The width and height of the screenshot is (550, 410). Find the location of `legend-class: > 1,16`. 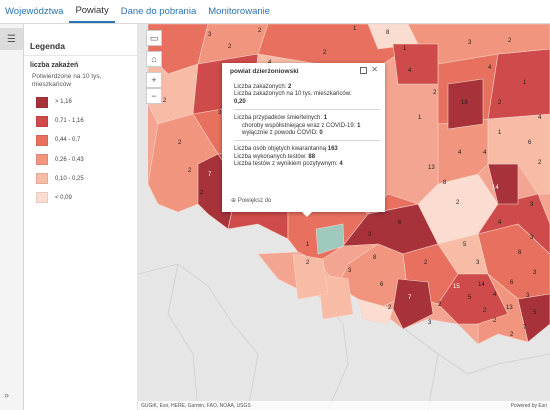

legend-class: > 1,16 is located at coordinates (83, 102).